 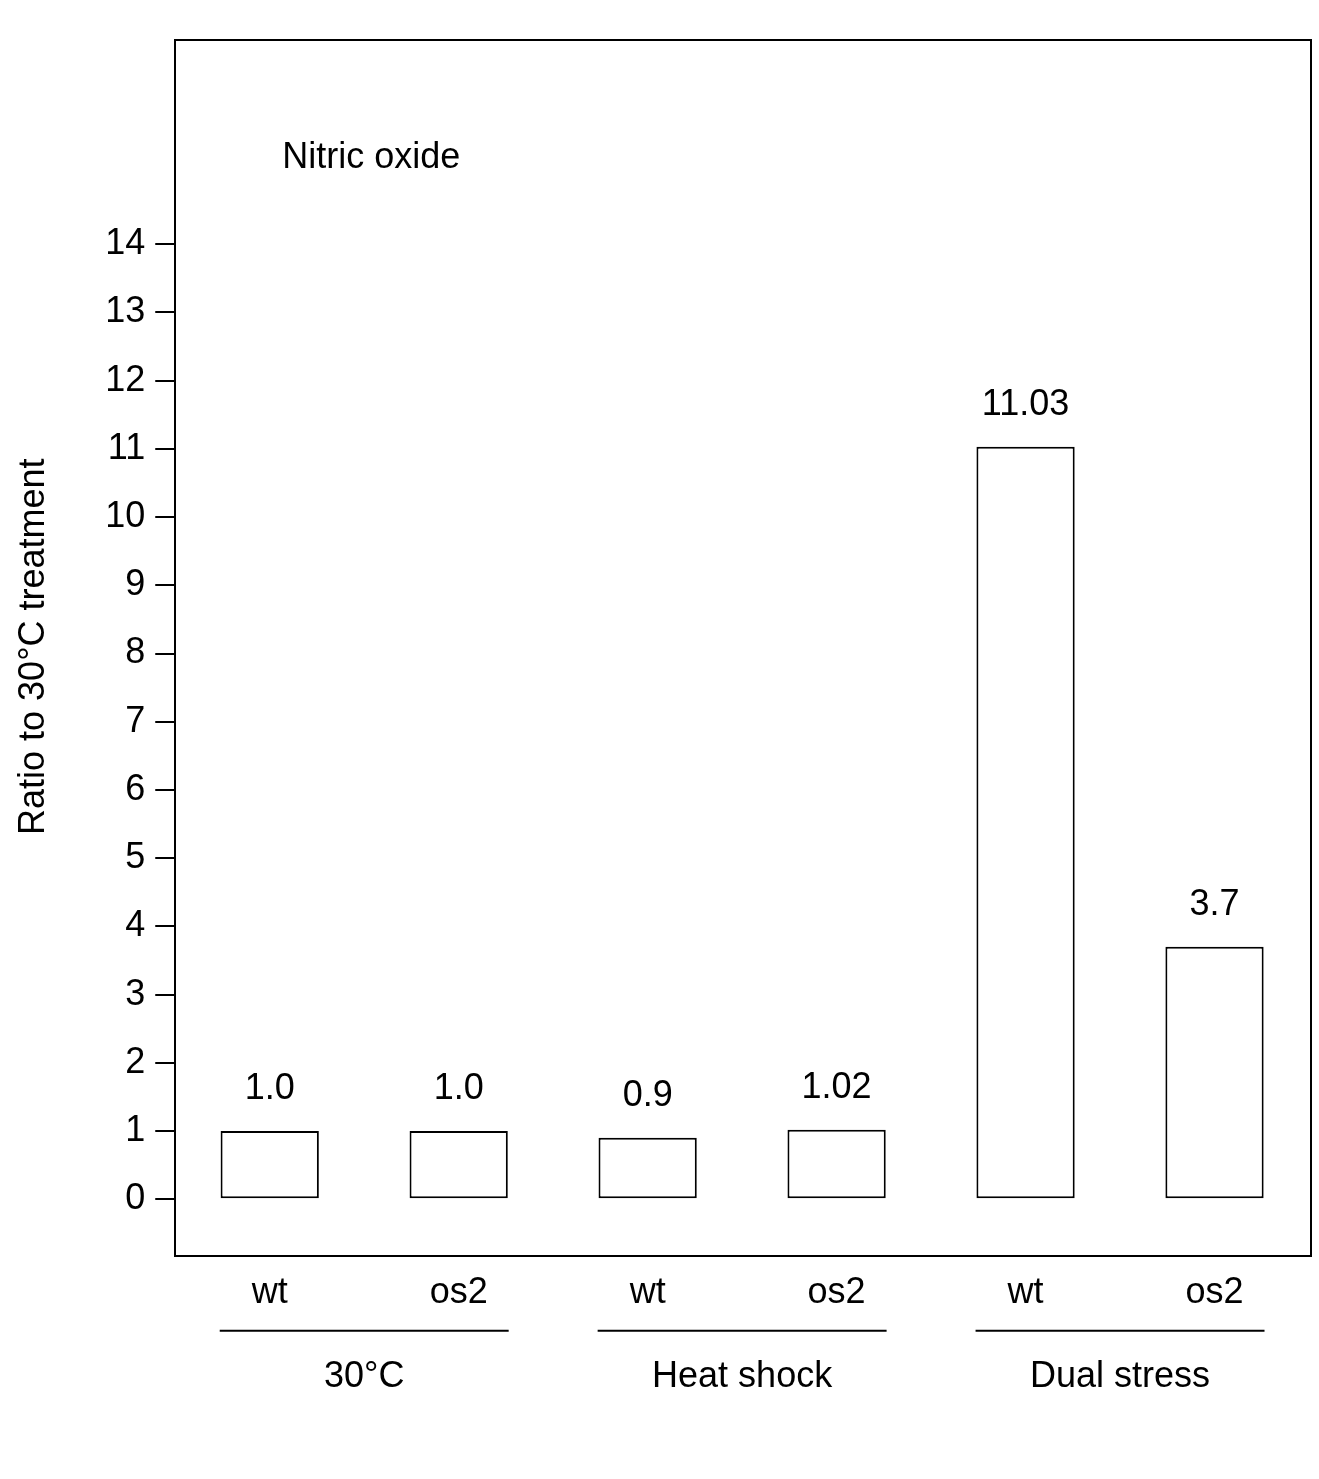 I want to click on y-tick-label: 6, so click(x=135, y=787).